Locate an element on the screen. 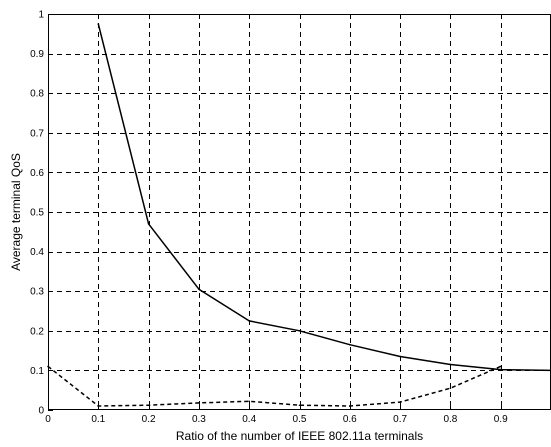 The width and height of the screenshot is (551, 447). x-tick-label: 0.1 is located at coordinates (98, 419).